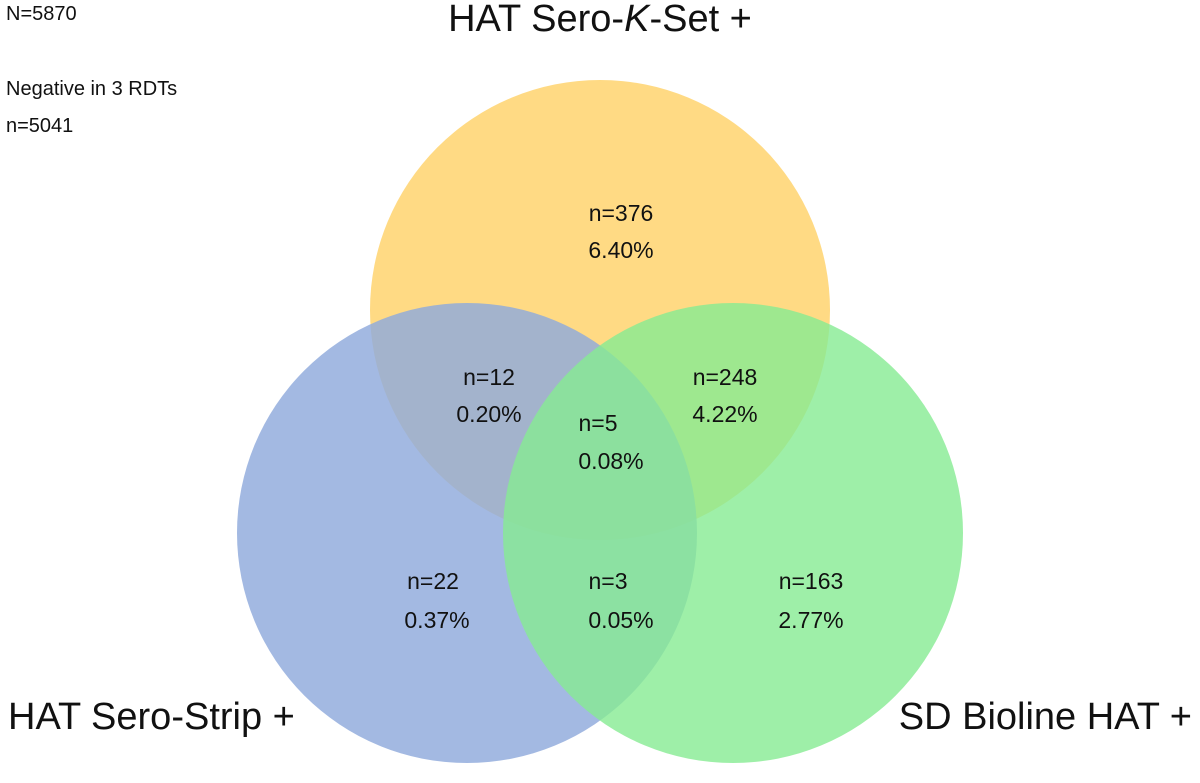 The image size is (1200, 783). I want to click on title-sero-strip: HAT Sero-Strip +, so click(151, 717).